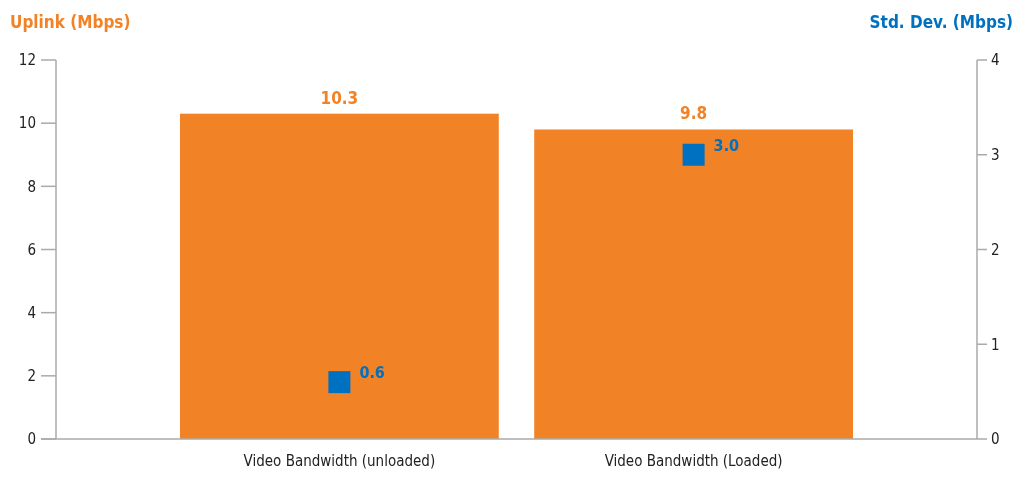 This screenshot has height=487, width=1025. I want to click on y-tick-label: 4, so click(31, 312).